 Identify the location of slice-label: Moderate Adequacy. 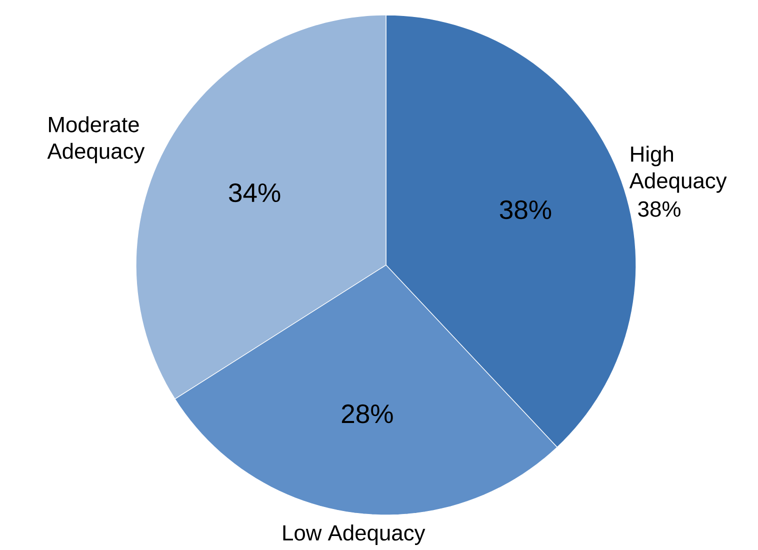
(96, 140).